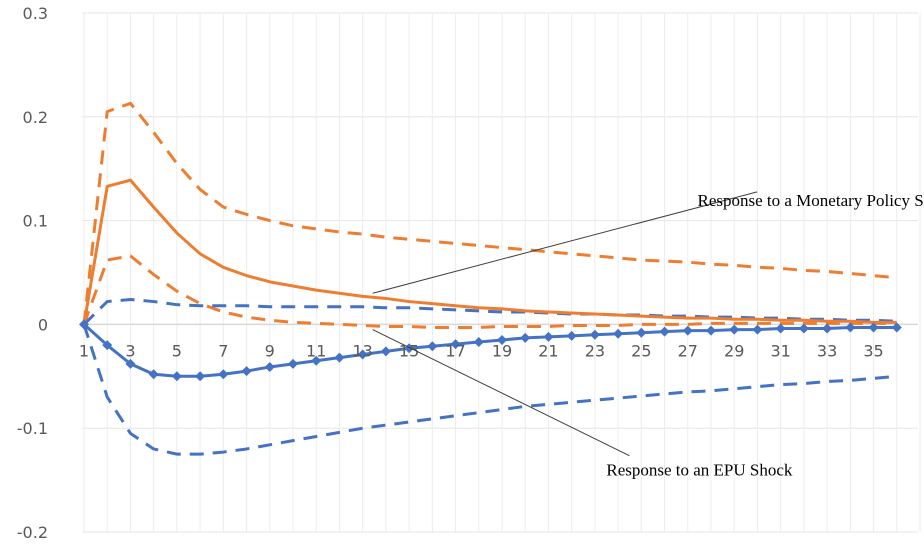 The image size is (924, 545). I want to click on x-tick-label: 19, so click(502, 350).